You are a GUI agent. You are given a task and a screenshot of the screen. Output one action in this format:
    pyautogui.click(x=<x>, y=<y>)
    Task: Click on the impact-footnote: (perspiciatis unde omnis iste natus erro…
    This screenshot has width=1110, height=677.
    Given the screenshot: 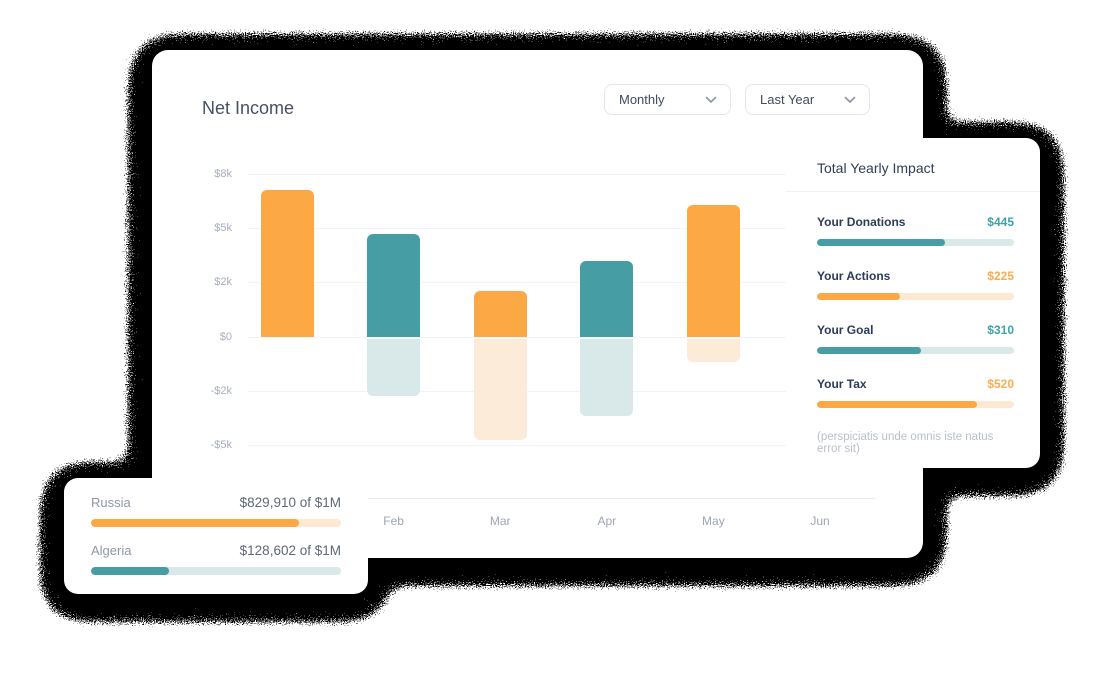 What is the action you would take?
    pyautogui.click(x=905, y=443)
    